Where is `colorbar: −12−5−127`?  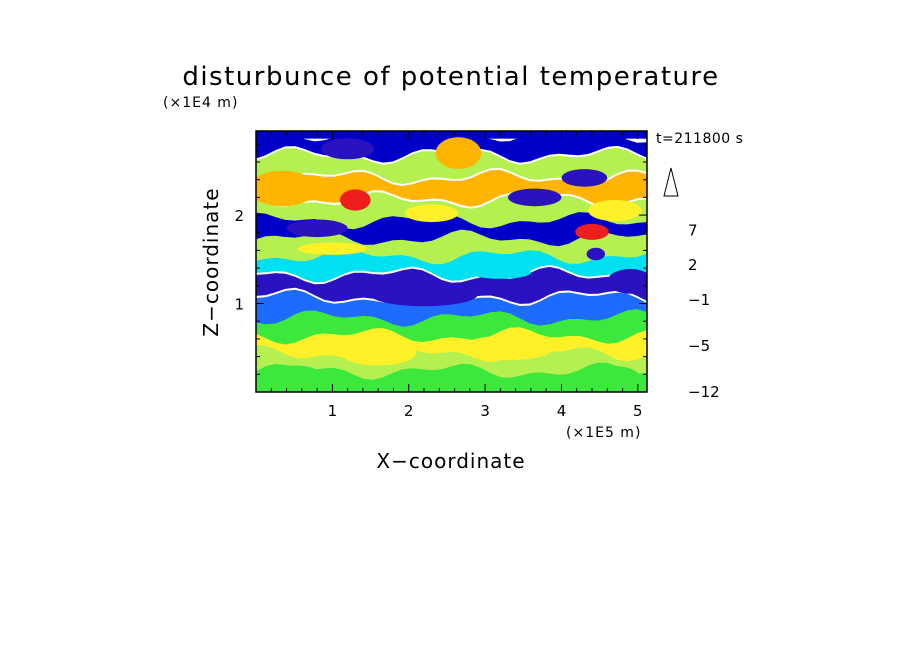
colorbar: −12−5−127 is located at coordinates (691, 284).